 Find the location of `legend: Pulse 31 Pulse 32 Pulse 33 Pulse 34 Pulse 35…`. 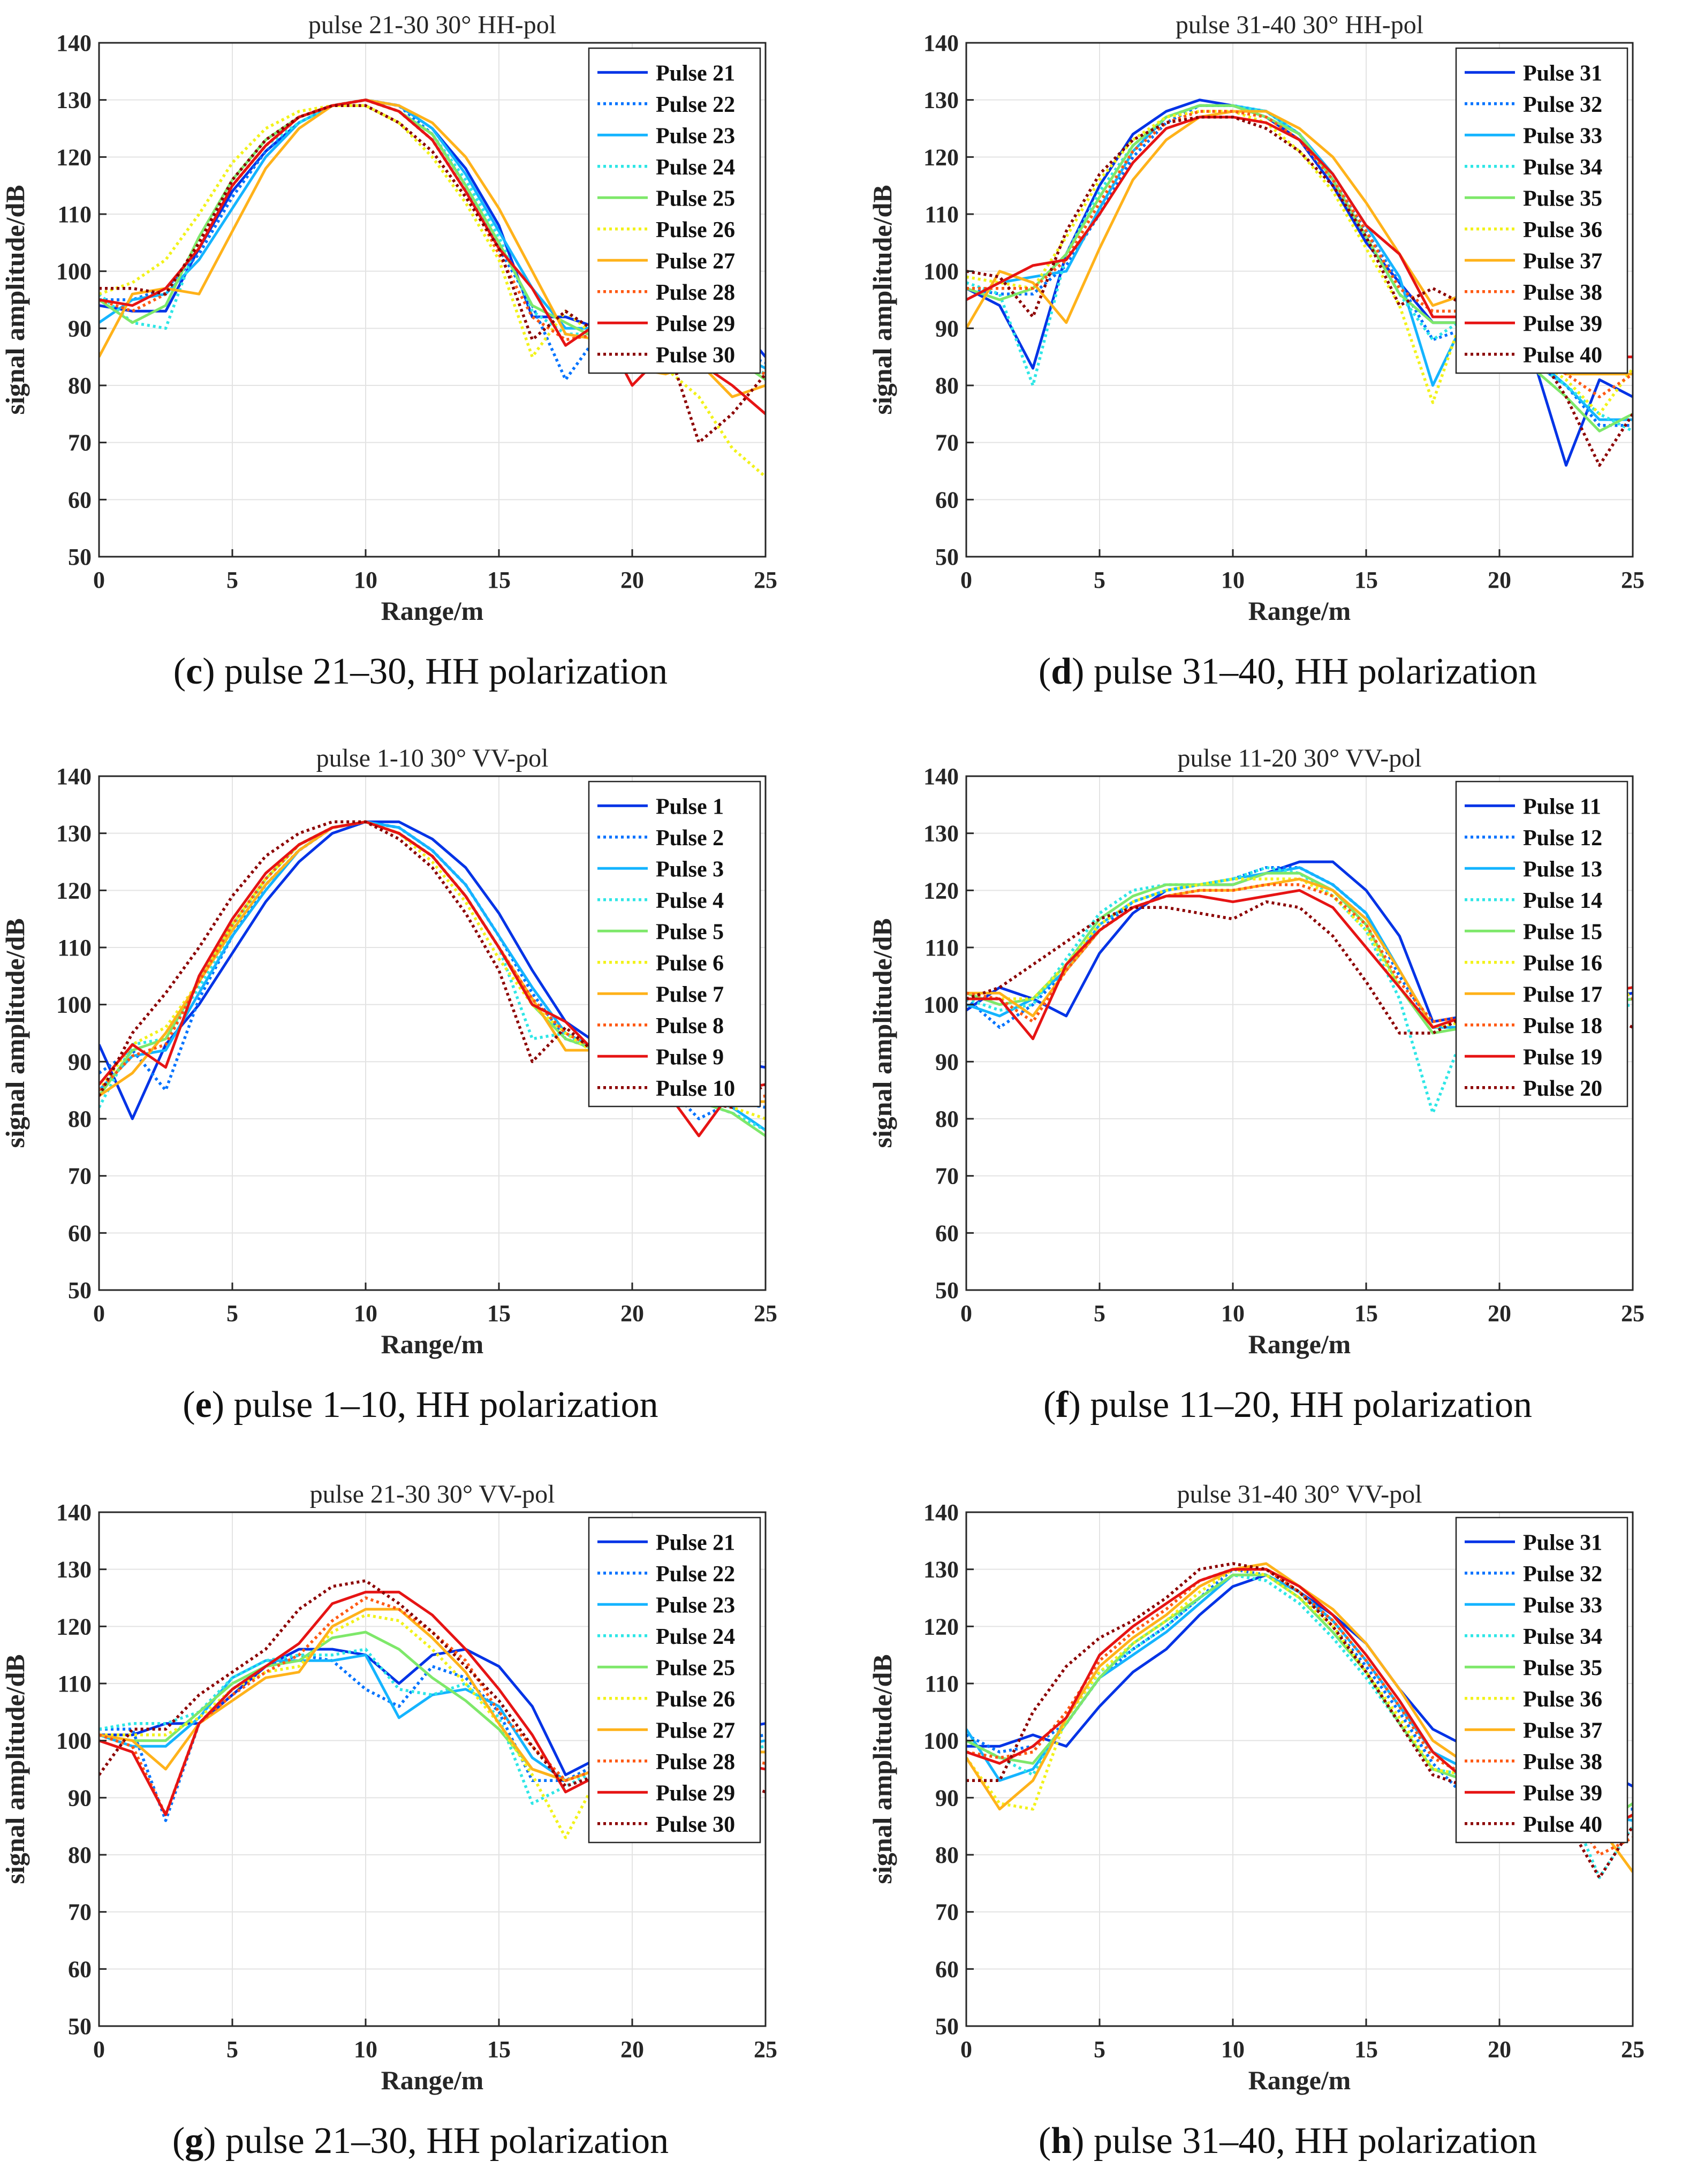

legend: Pulse 31 Pulse 32 Pulse 33 Pulse 34 Pulse 35… is located at coordinates (1541, 1680).